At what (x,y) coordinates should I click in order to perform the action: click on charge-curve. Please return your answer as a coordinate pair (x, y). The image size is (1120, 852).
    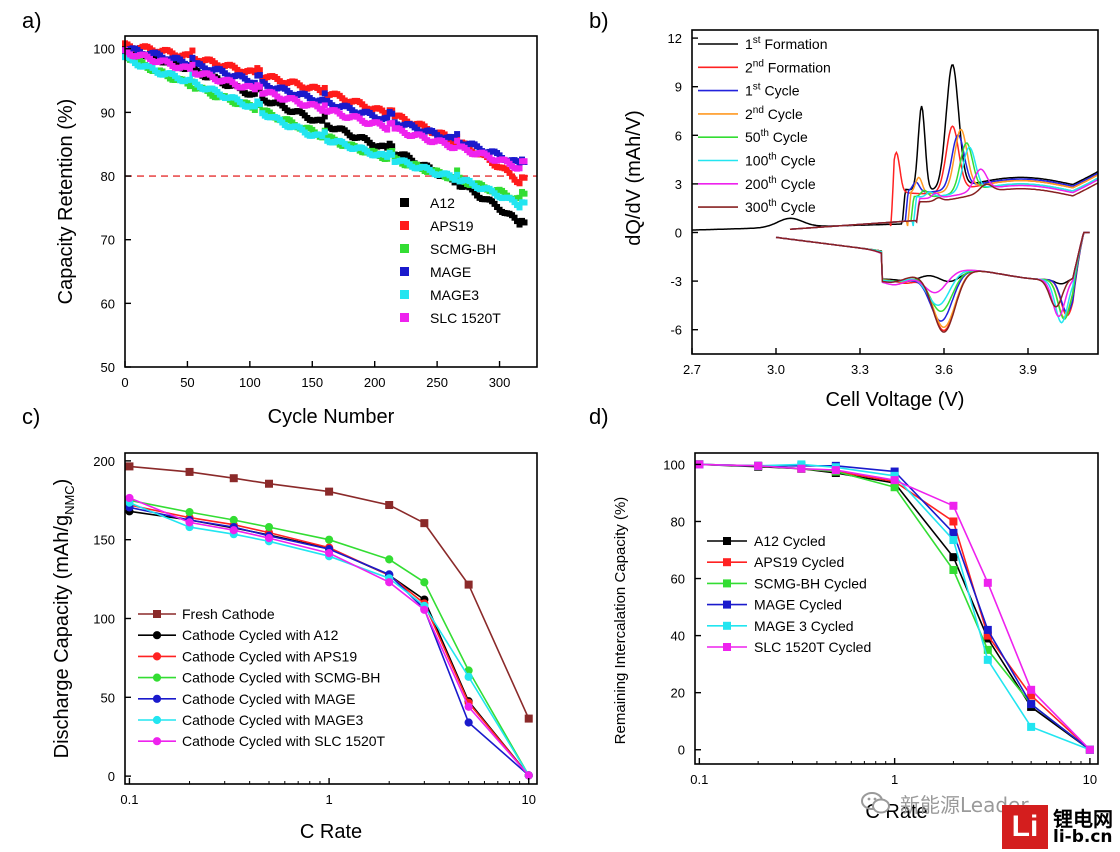
    Looking at the image, I should click on (895, 147).